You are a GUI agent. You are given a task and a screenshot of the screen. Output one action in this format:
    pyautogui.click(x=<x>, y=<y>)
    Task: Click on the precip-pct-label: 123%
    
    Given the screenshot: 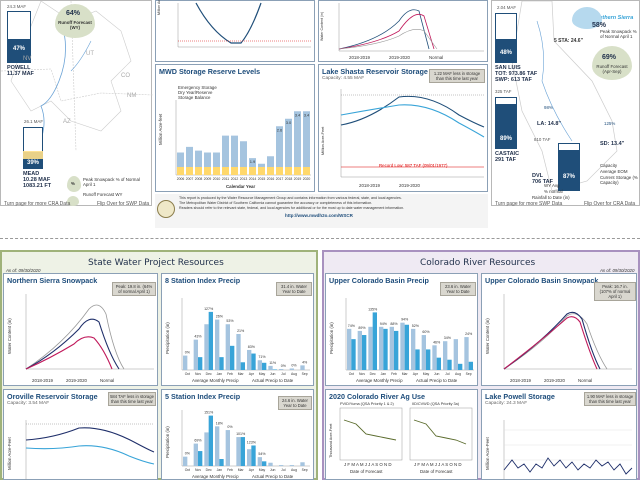 What is the action you would take?
    pyautogui.click(x=252, y=442)
    